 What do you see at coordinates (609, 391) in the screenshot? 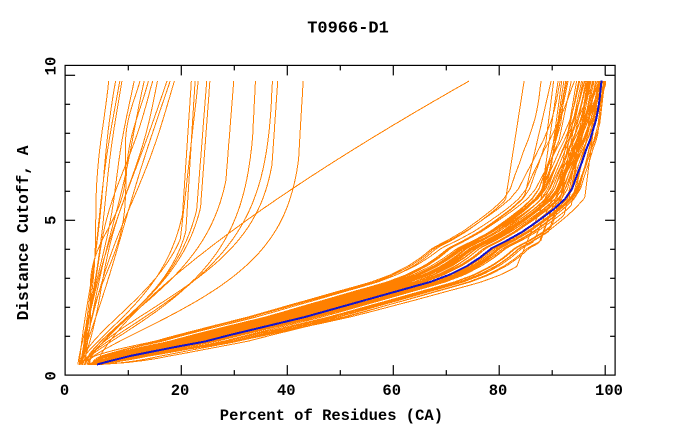
I see `svg-text: 100` at bounding box center [609, 391].